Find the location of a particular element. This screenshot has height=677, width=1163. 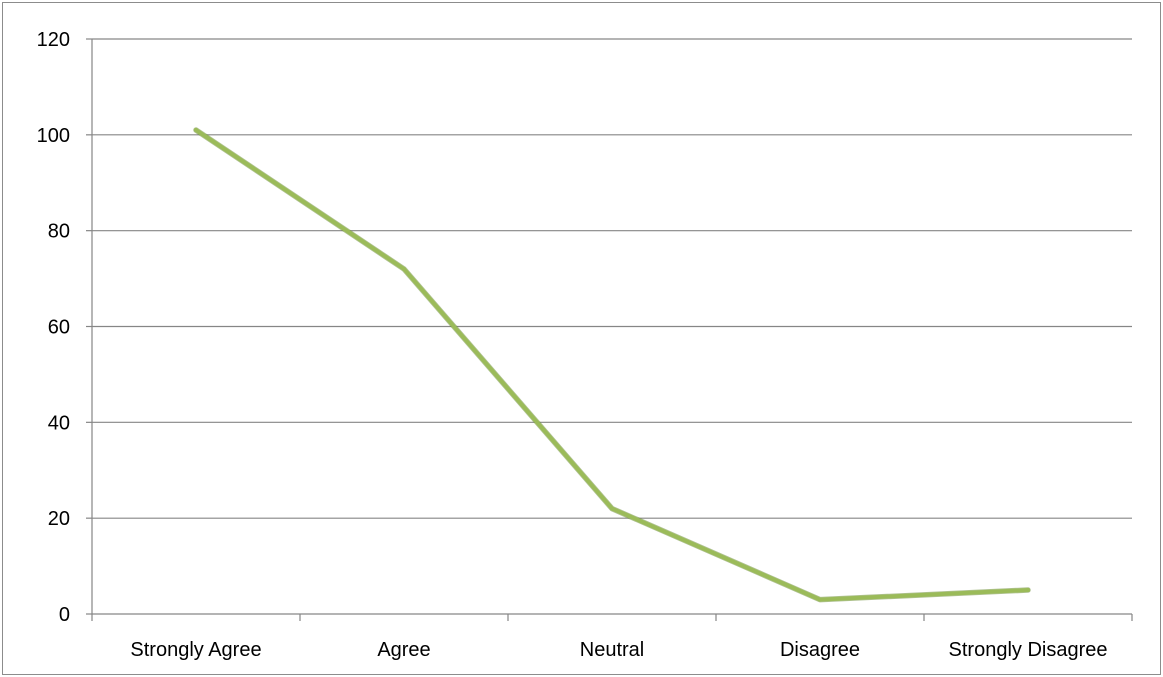

data-point-neutral is located at coordinates (612, 508).